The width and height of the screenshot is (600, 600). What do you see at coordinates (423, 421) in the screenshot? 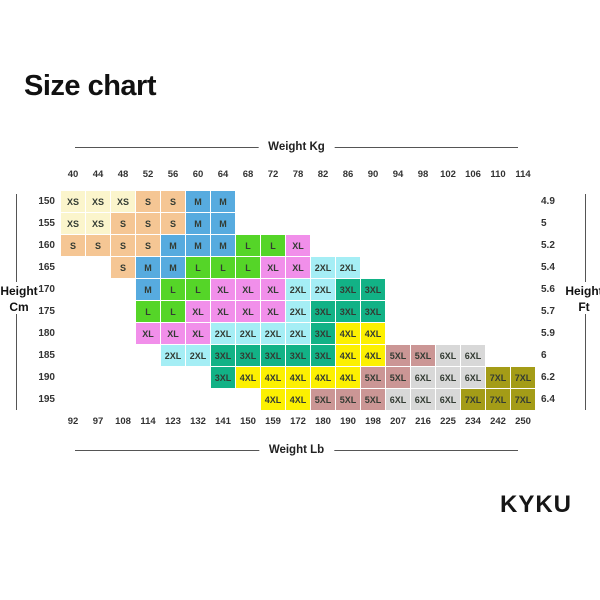
I see `weight-lb-tick: 216` at bounding box center [423, 421].